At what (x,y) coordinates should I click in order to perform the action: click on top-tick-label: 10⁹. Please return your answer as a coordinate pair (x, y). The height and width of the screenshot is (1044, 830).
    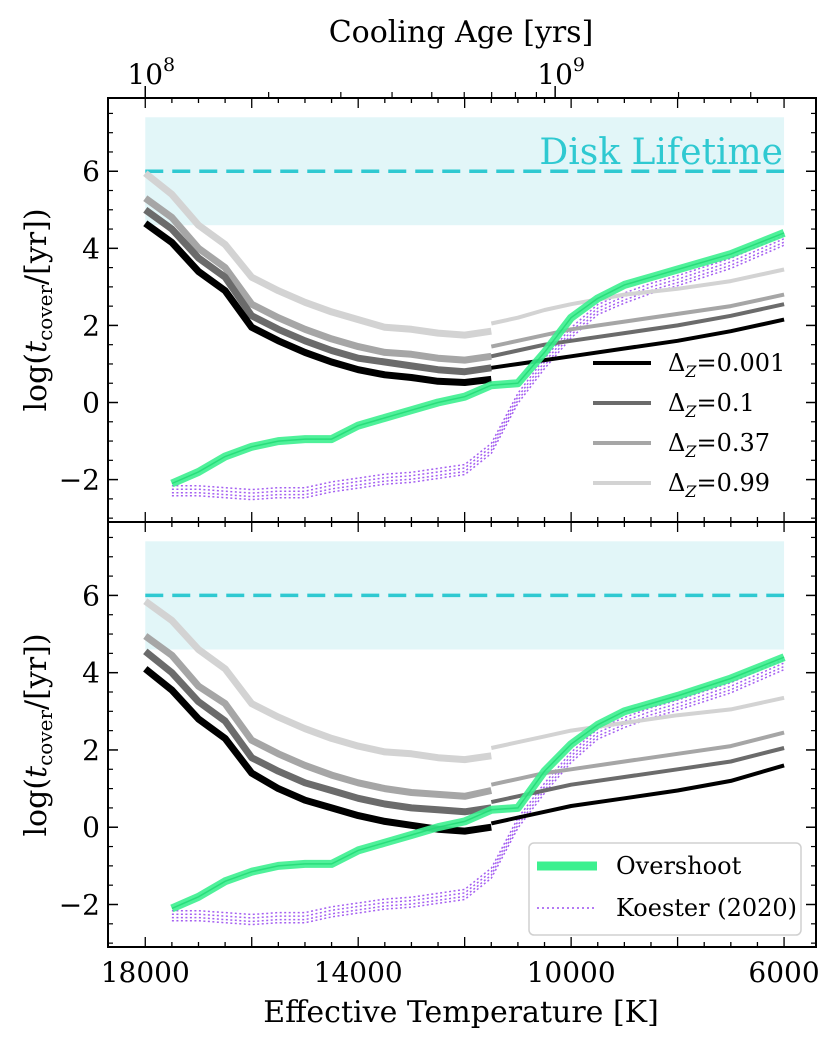
    Looking at the image, I should click on (561, 72).